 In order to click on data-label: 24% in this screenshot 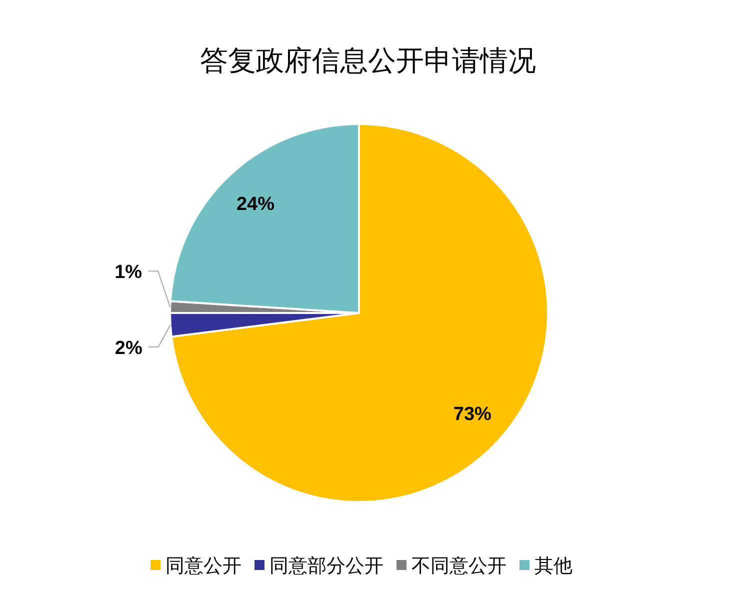, I will do `click(255, 204)`.